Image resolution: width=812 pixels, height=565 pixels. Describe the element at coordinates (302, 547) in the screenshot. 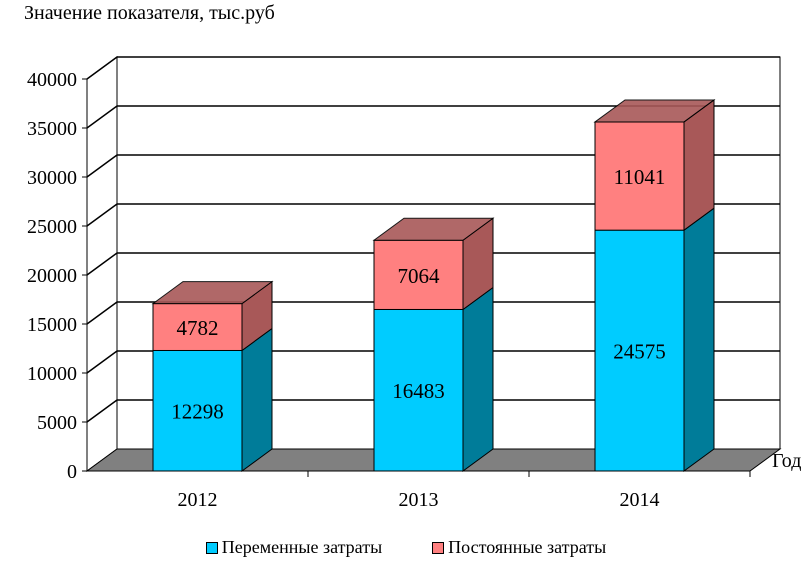

I see `legend-label-variable: Переменные затраты` at that location.